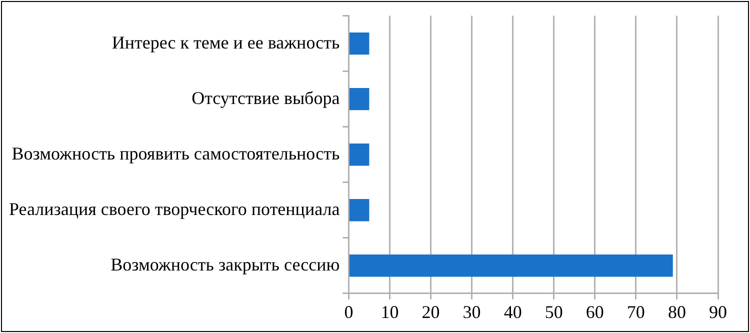 The width and height of the screenshot is (750, 333). Describe the element at coordinates (389, 312) in the screenshot. I see `x-tick-label: 10` at that location.